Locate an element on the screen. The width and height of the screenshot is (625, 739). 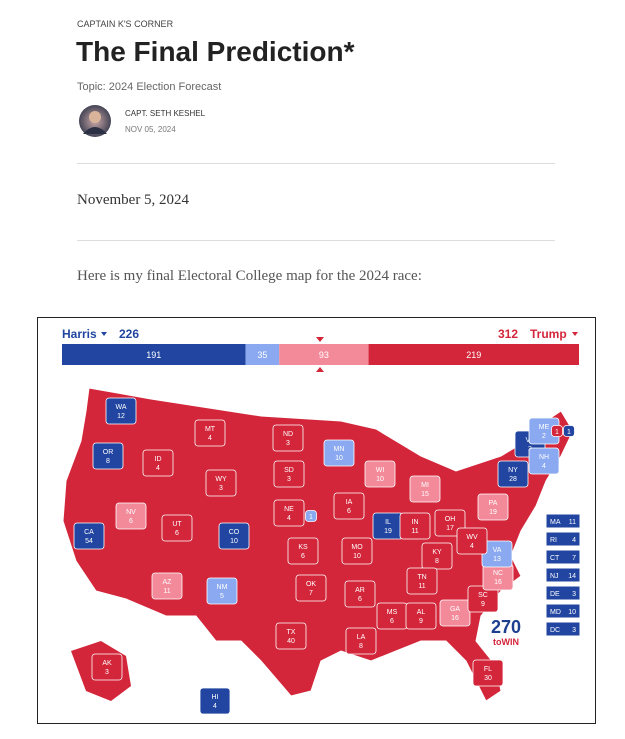
state-abbr: AR is located at coordinates (360, 590).